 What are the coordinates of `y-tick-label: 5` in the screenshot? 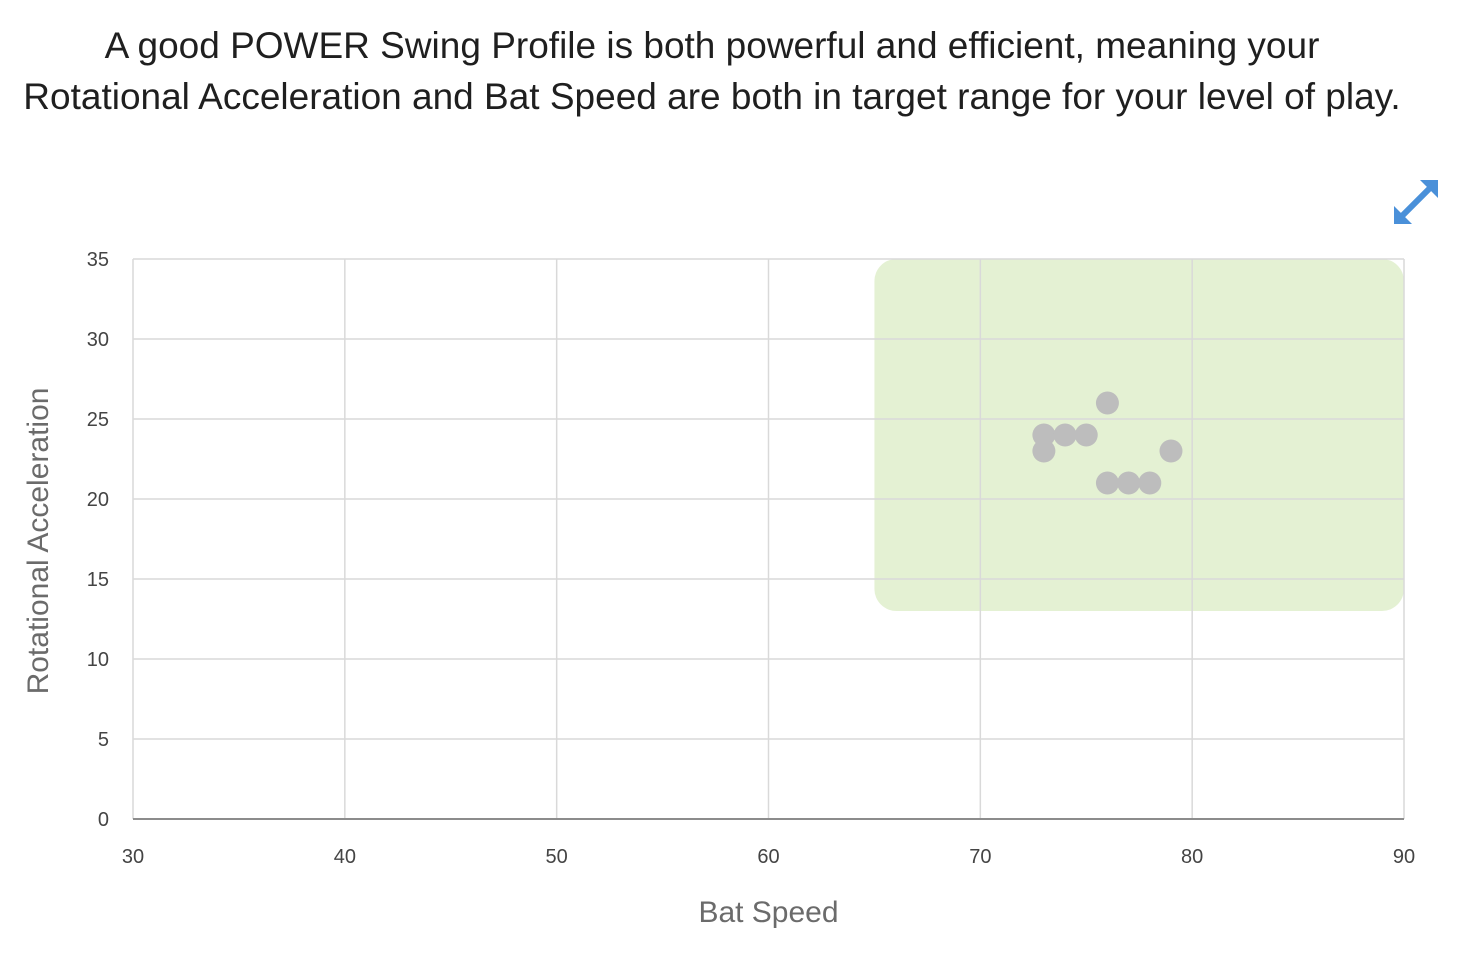 It's located at (103, 740).